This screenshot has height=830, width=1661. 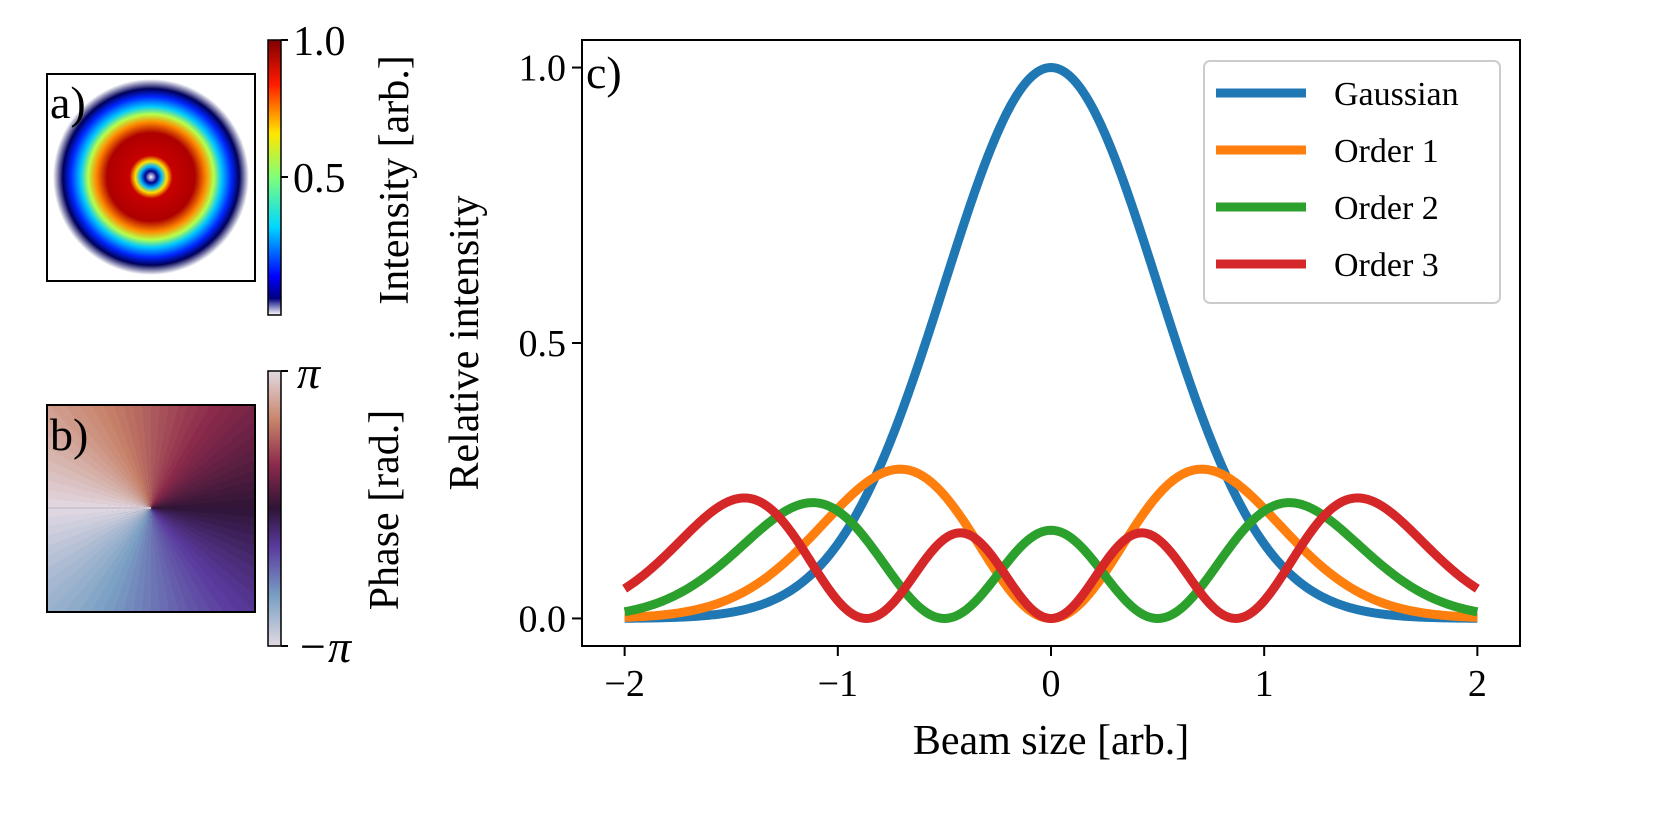 What do you see at coordinates (1386, 208) in the screenshot?
I see `legend-label: Order 2` at bounding box center [1386, 208].